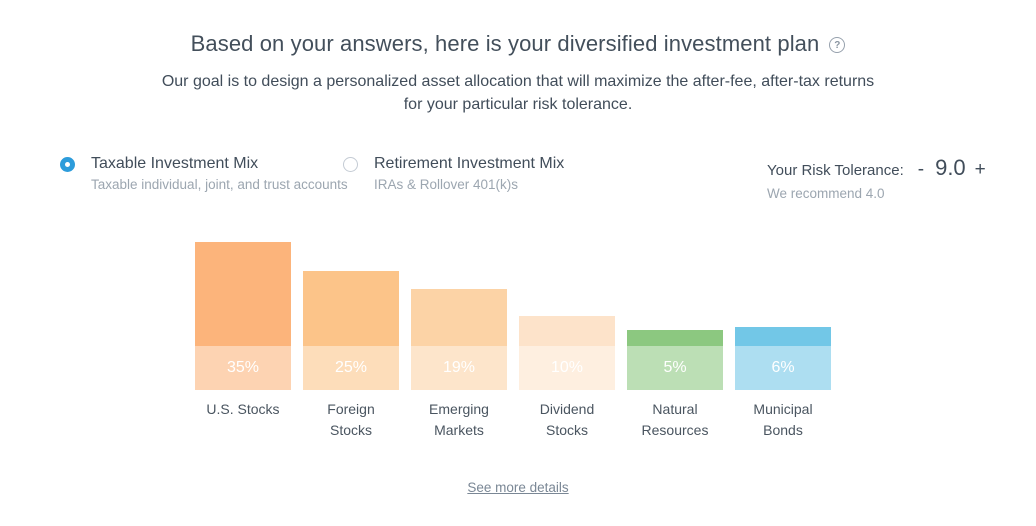 This screenshot has width=1036, height=526. Describe the element at coordinates (826, 193) in the screenshot. I see `risk-recommendation: We recommend 4.0` at that location.